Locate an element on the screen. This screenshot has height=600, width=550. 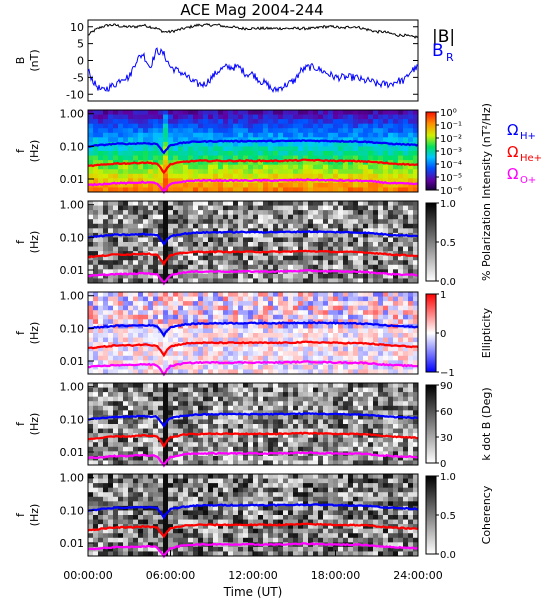
colorbar-tick-label: 10⁻¹ is located at coordinates (451, 126).